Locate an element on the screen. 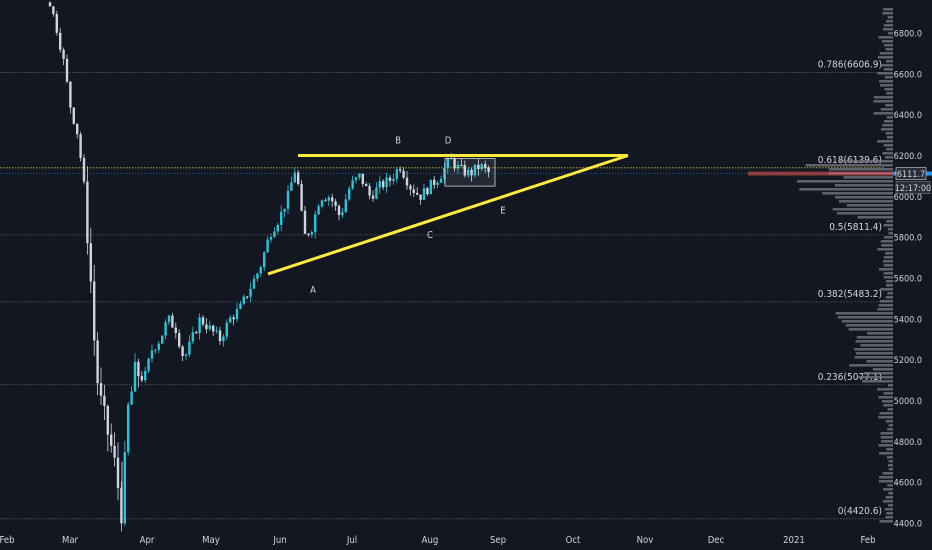 This screenshot has height=550, width=932. x-tick-label: Feb is located at coordinates (867, 540).